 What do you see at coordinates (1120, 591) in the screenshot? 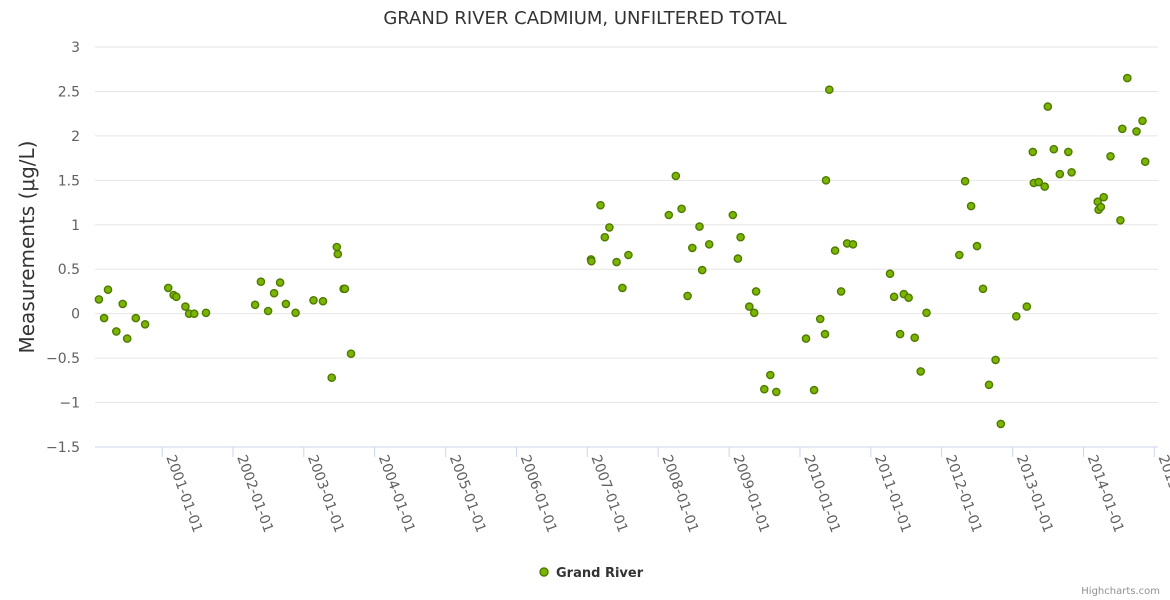
I see `credits-text: Highcharts.com` at bounding box center [1120, 591].